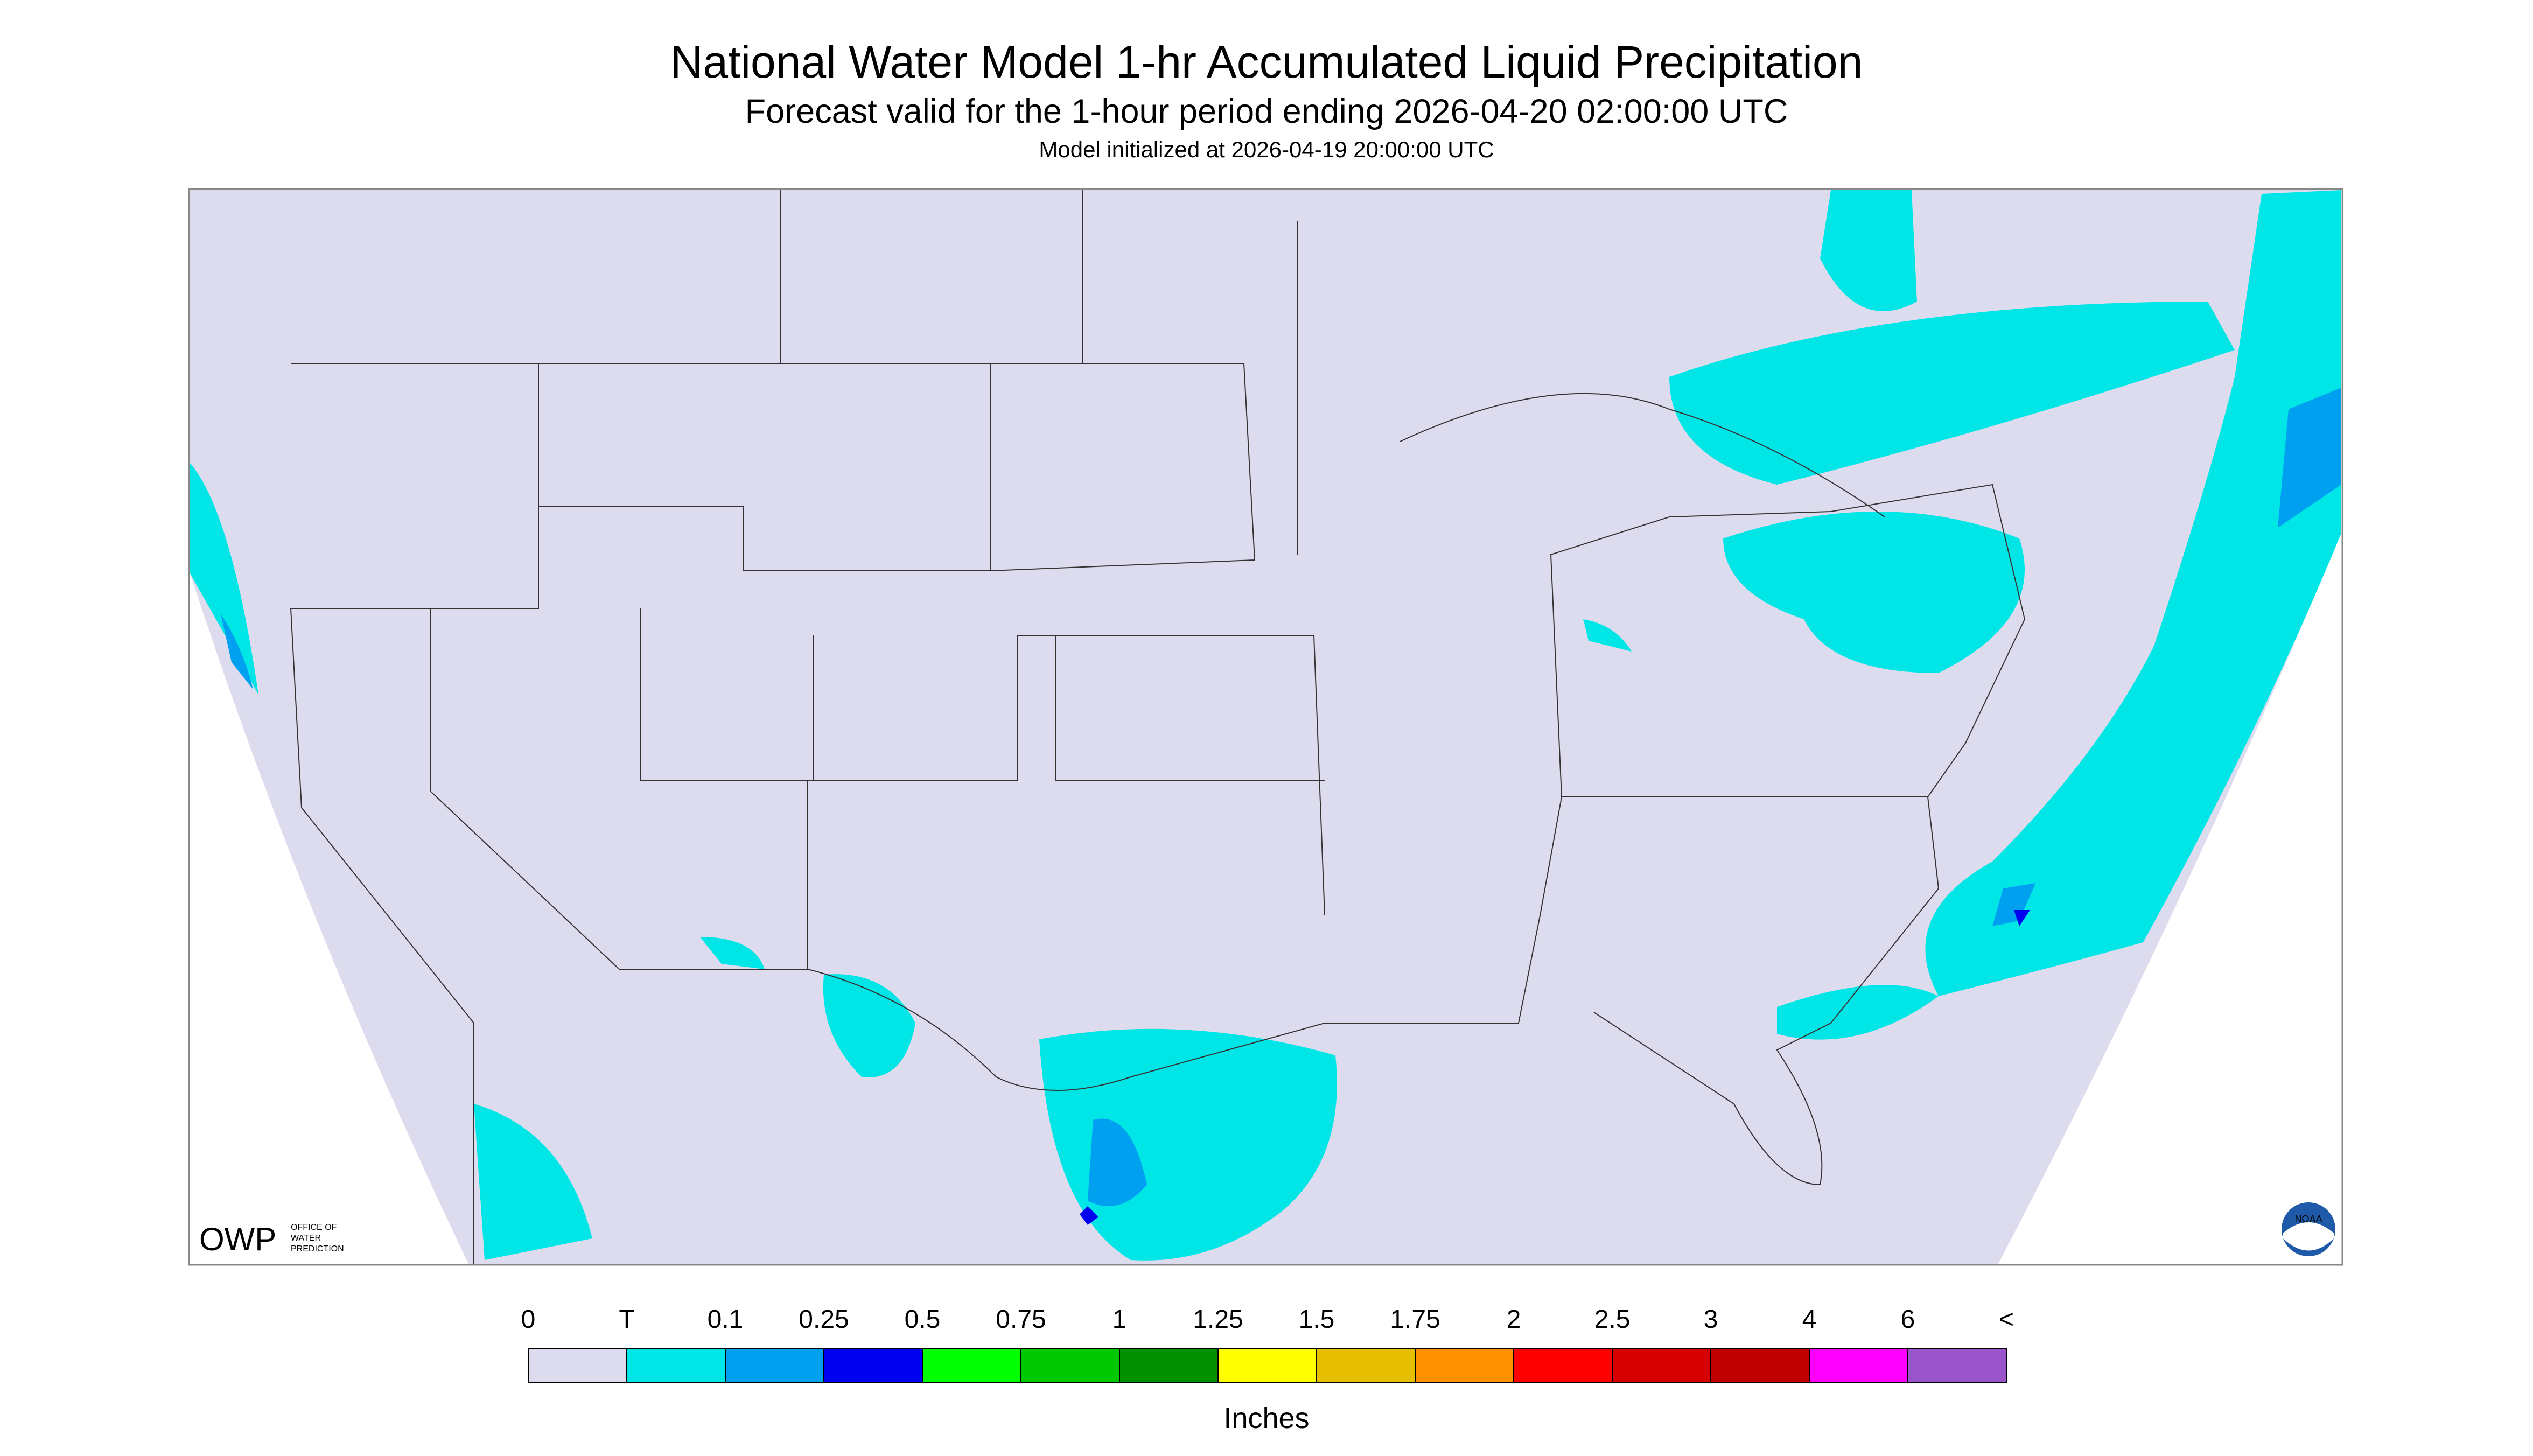 The image size is (2533, 1456). I want to click on legend-label: 1, so click(1120, 1319).